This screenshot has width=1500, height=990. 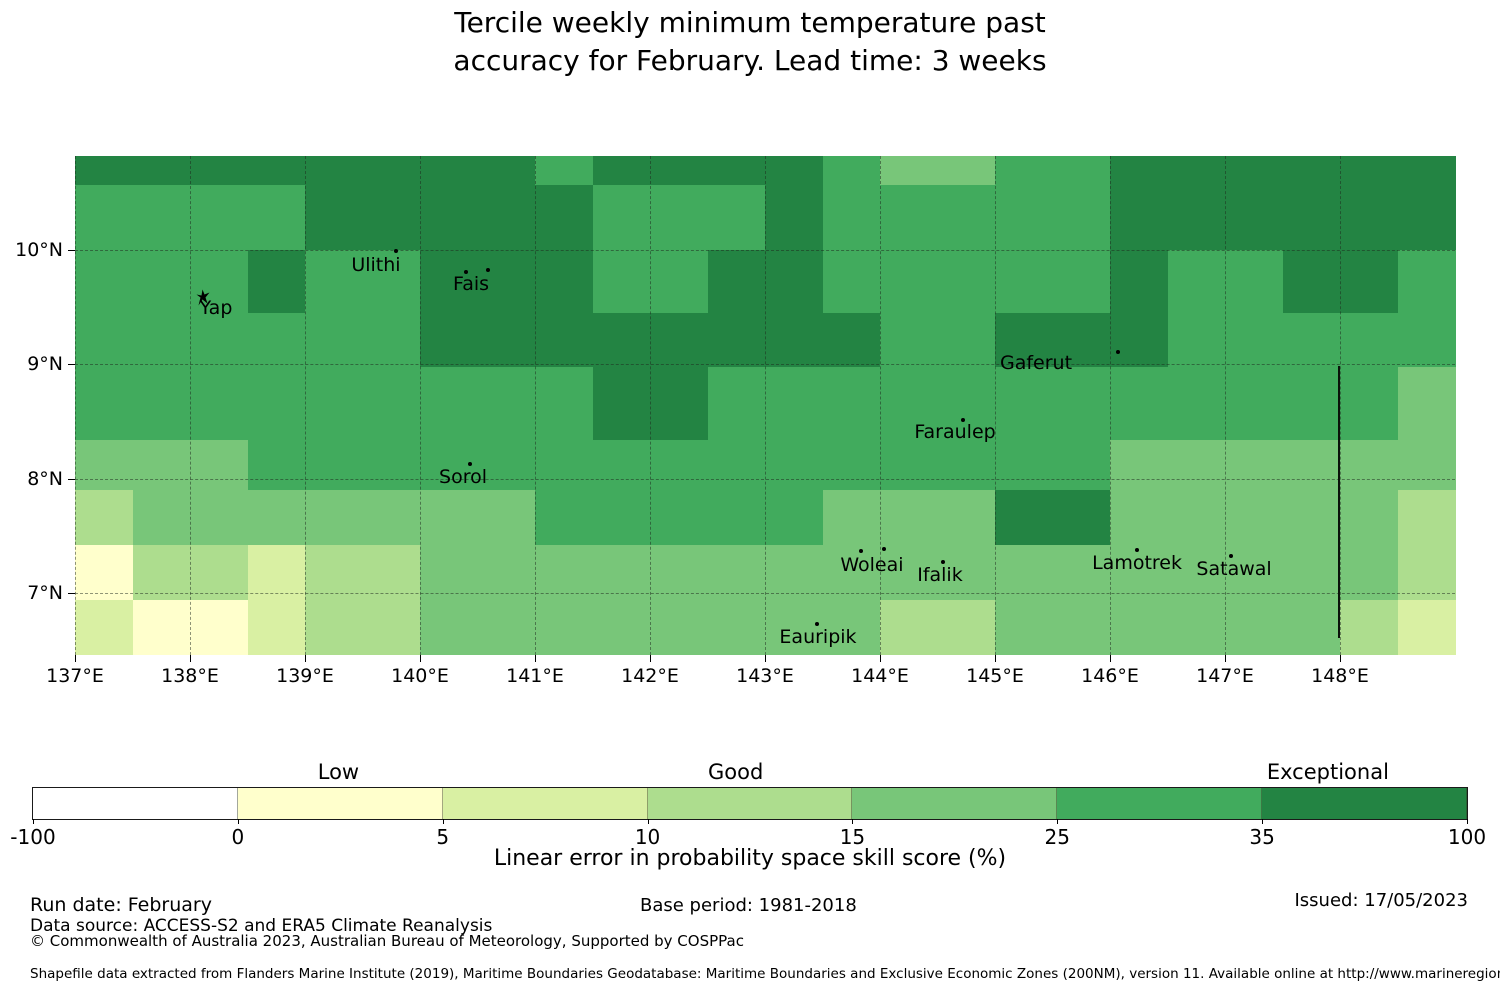 What do you see at coordinates (1262, 837) in the screenshot?
I see `colorbar-tick-label: 35` at bounding box center [1262, 837].